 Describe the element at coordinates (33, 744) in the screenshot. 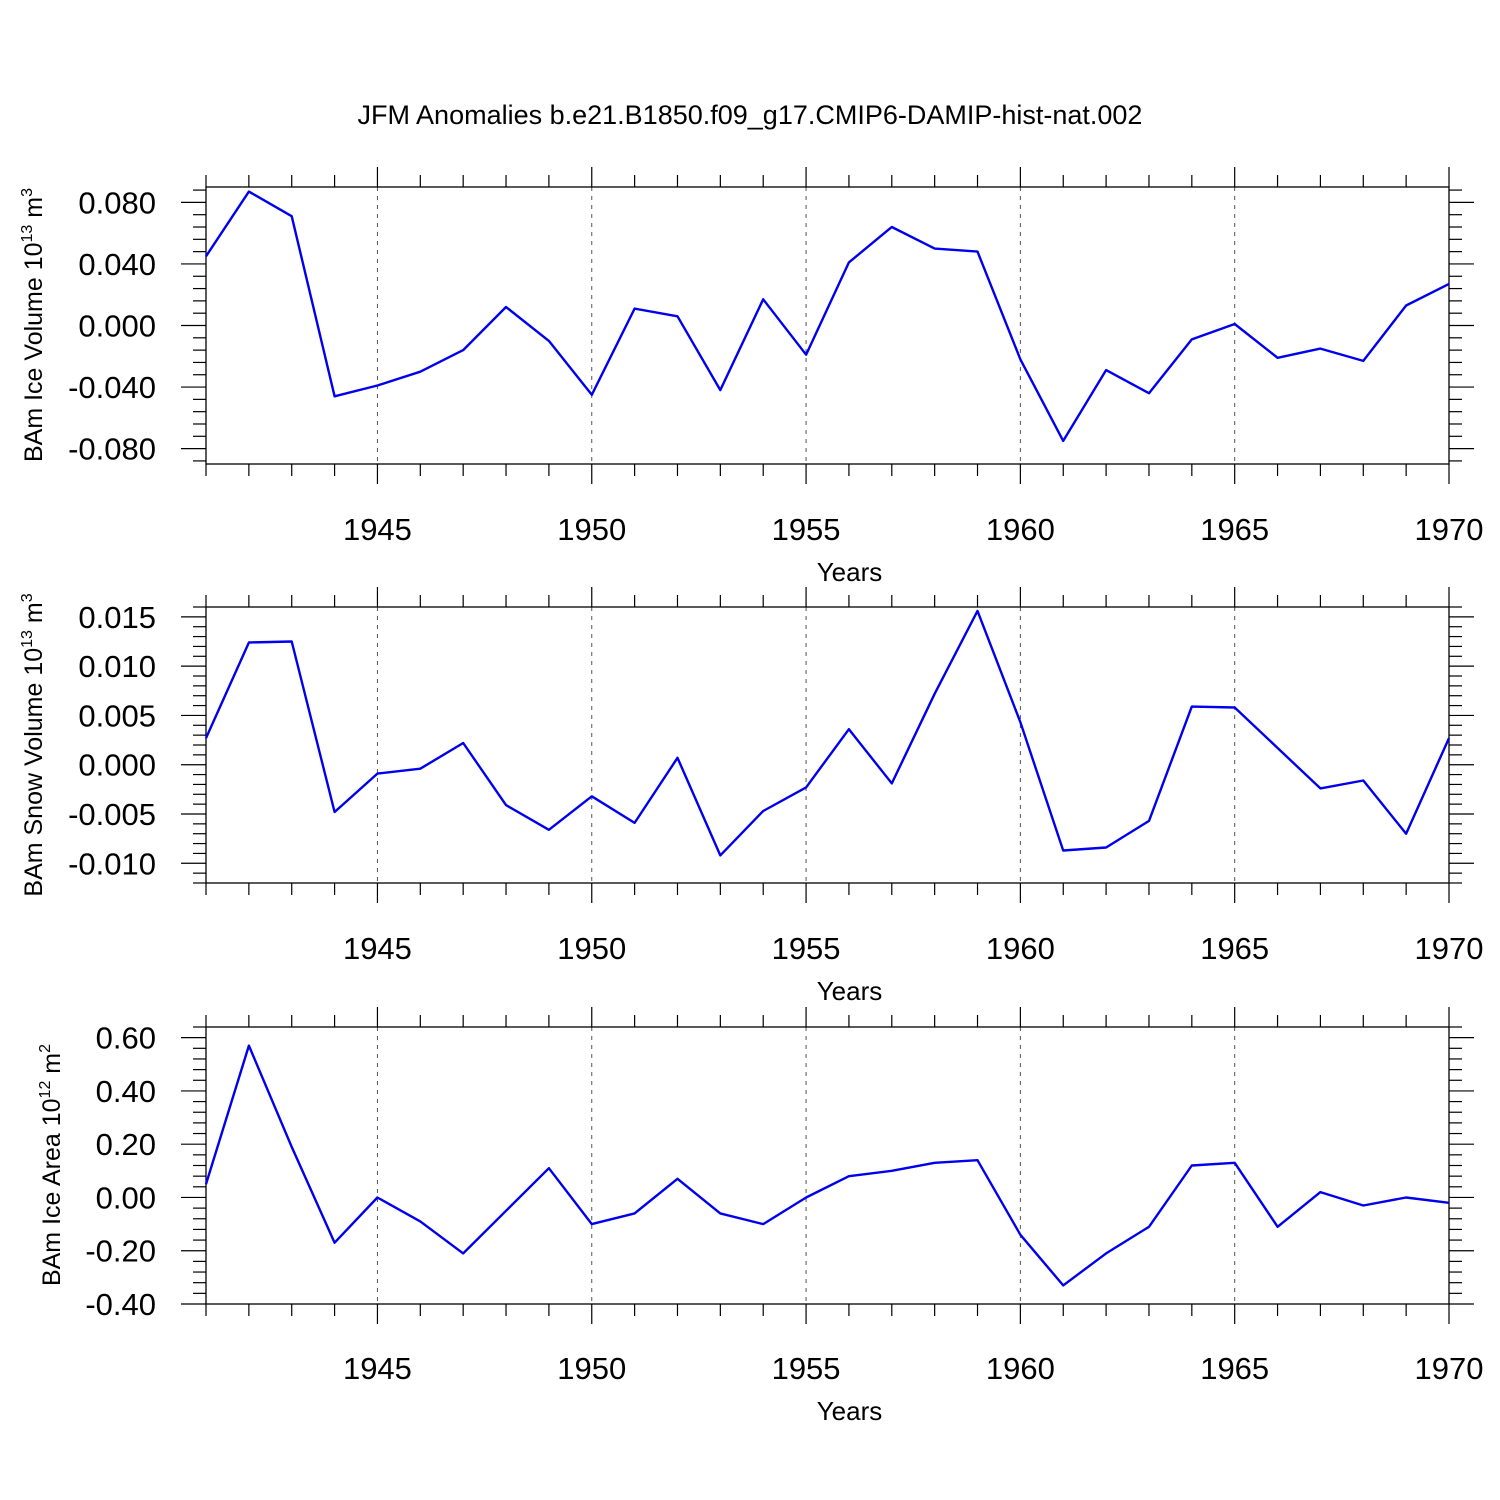

I see `y-axis-title: BAm Snow Volume 1013 m3` at that location.